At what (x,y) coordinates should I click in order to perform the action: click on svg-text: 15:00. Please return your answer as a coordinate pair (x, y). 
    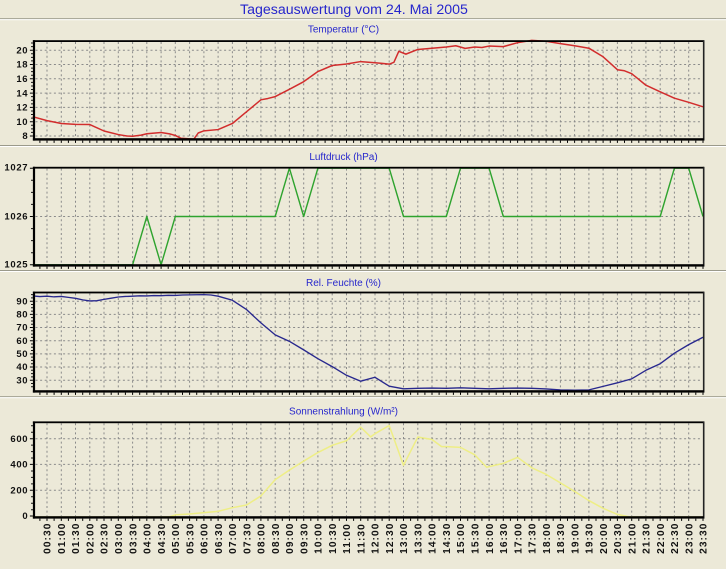
    Looking at the image, I should click on (461, 538).